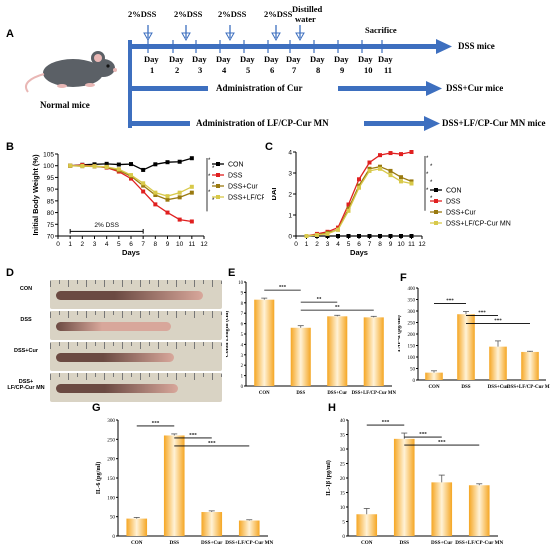 This screenshot has height=557, width=550. I want to click on day-number-8: 8, so click(318, 70).